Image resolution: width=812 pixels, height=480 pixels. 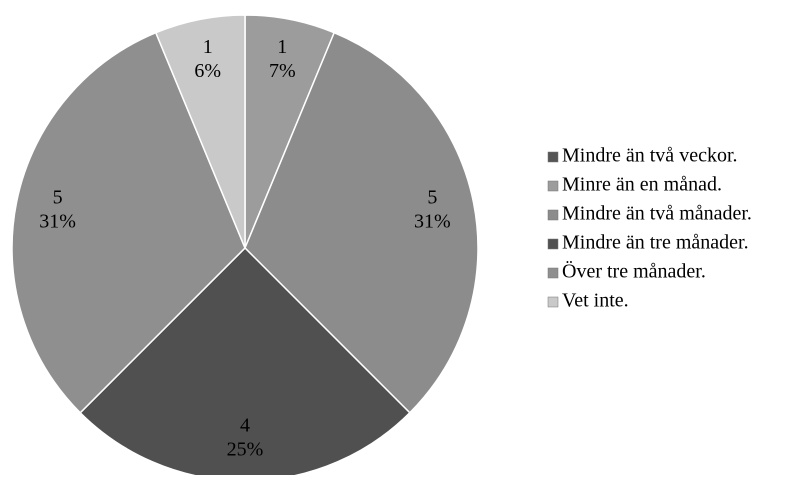 What do you see at coordinates (595, 301) in the screenshot?
I see `legend-label: Vet inte.` at bounding box center [595, 301].